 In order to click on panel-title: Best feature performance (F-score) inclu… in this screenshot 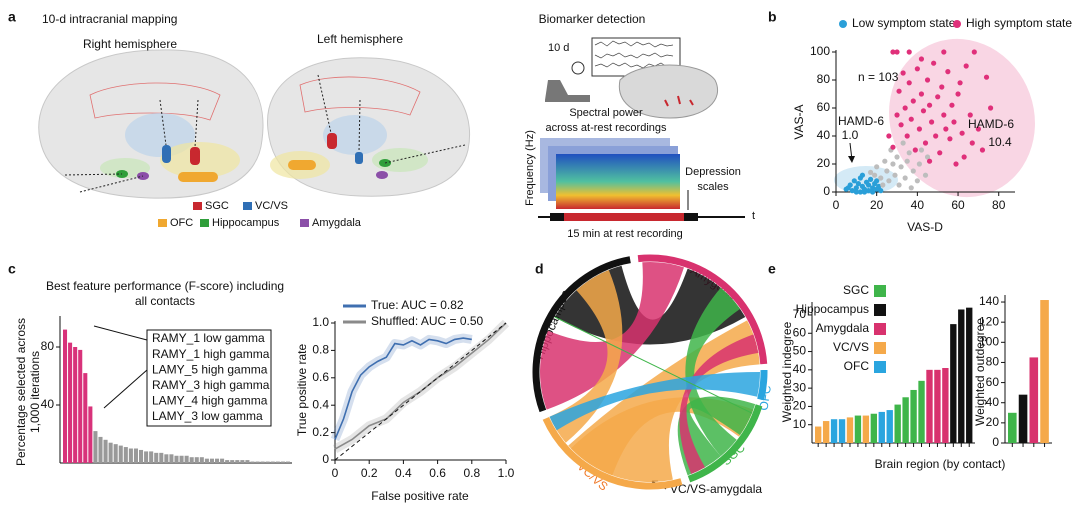, I will do `click(165, 286)`.